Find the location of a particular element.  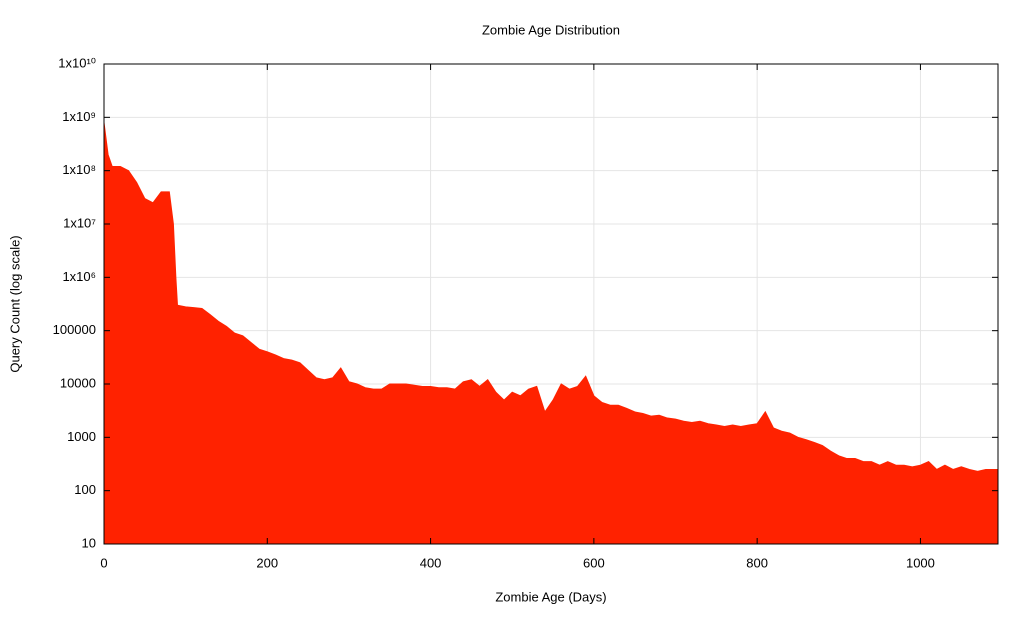

x-tick-label: 400 is located at coordinates (431, 562).